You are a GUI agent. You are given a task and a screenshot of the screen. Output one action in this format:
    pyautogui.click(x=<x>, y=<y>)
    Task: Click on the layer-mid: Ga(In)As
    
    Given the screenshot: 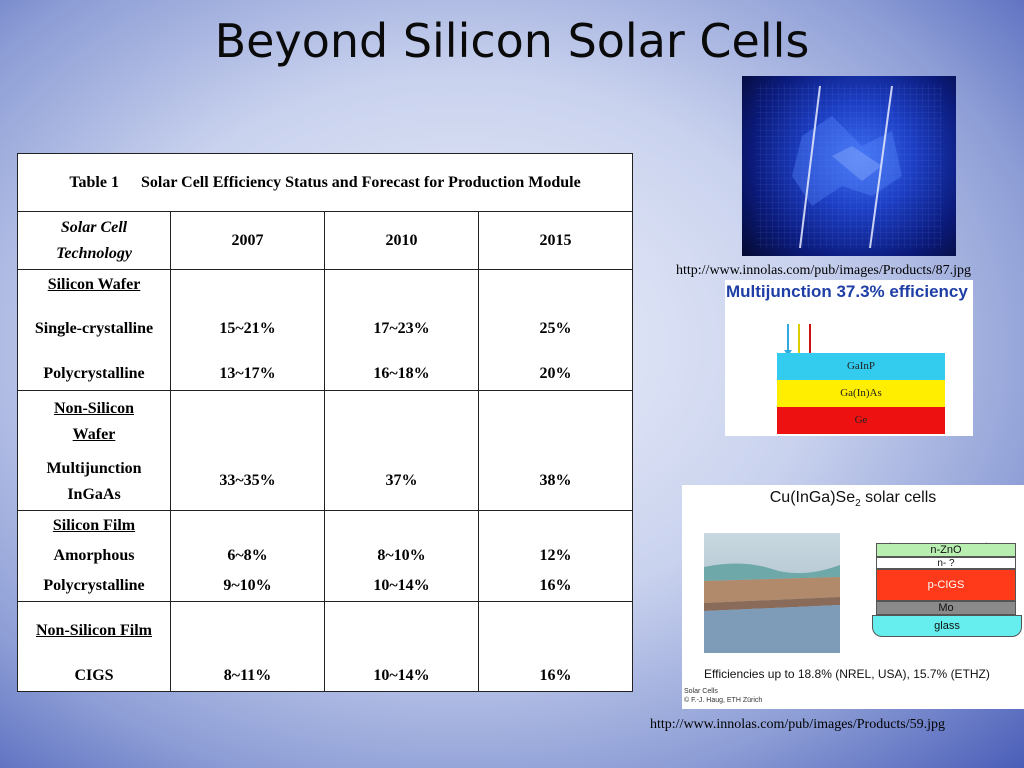 What is the action you would take?
    pyautogui.click(x=861, y=393)
    